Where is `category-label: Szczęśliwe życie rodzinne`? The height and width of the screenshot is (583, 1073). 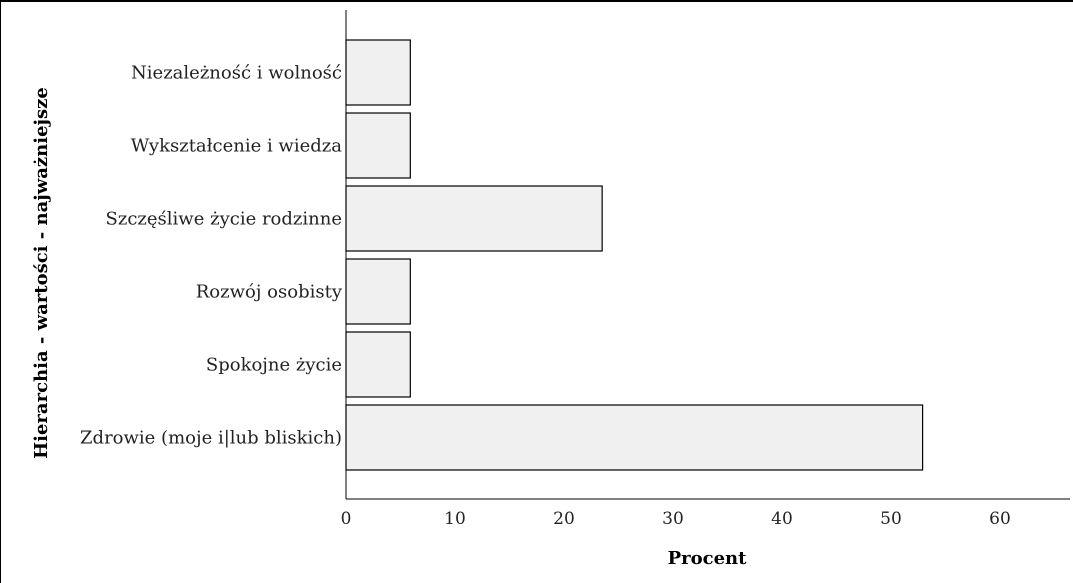 category-label: Szczęśliwe życie rodzinne is located at coordinates (224, 219).